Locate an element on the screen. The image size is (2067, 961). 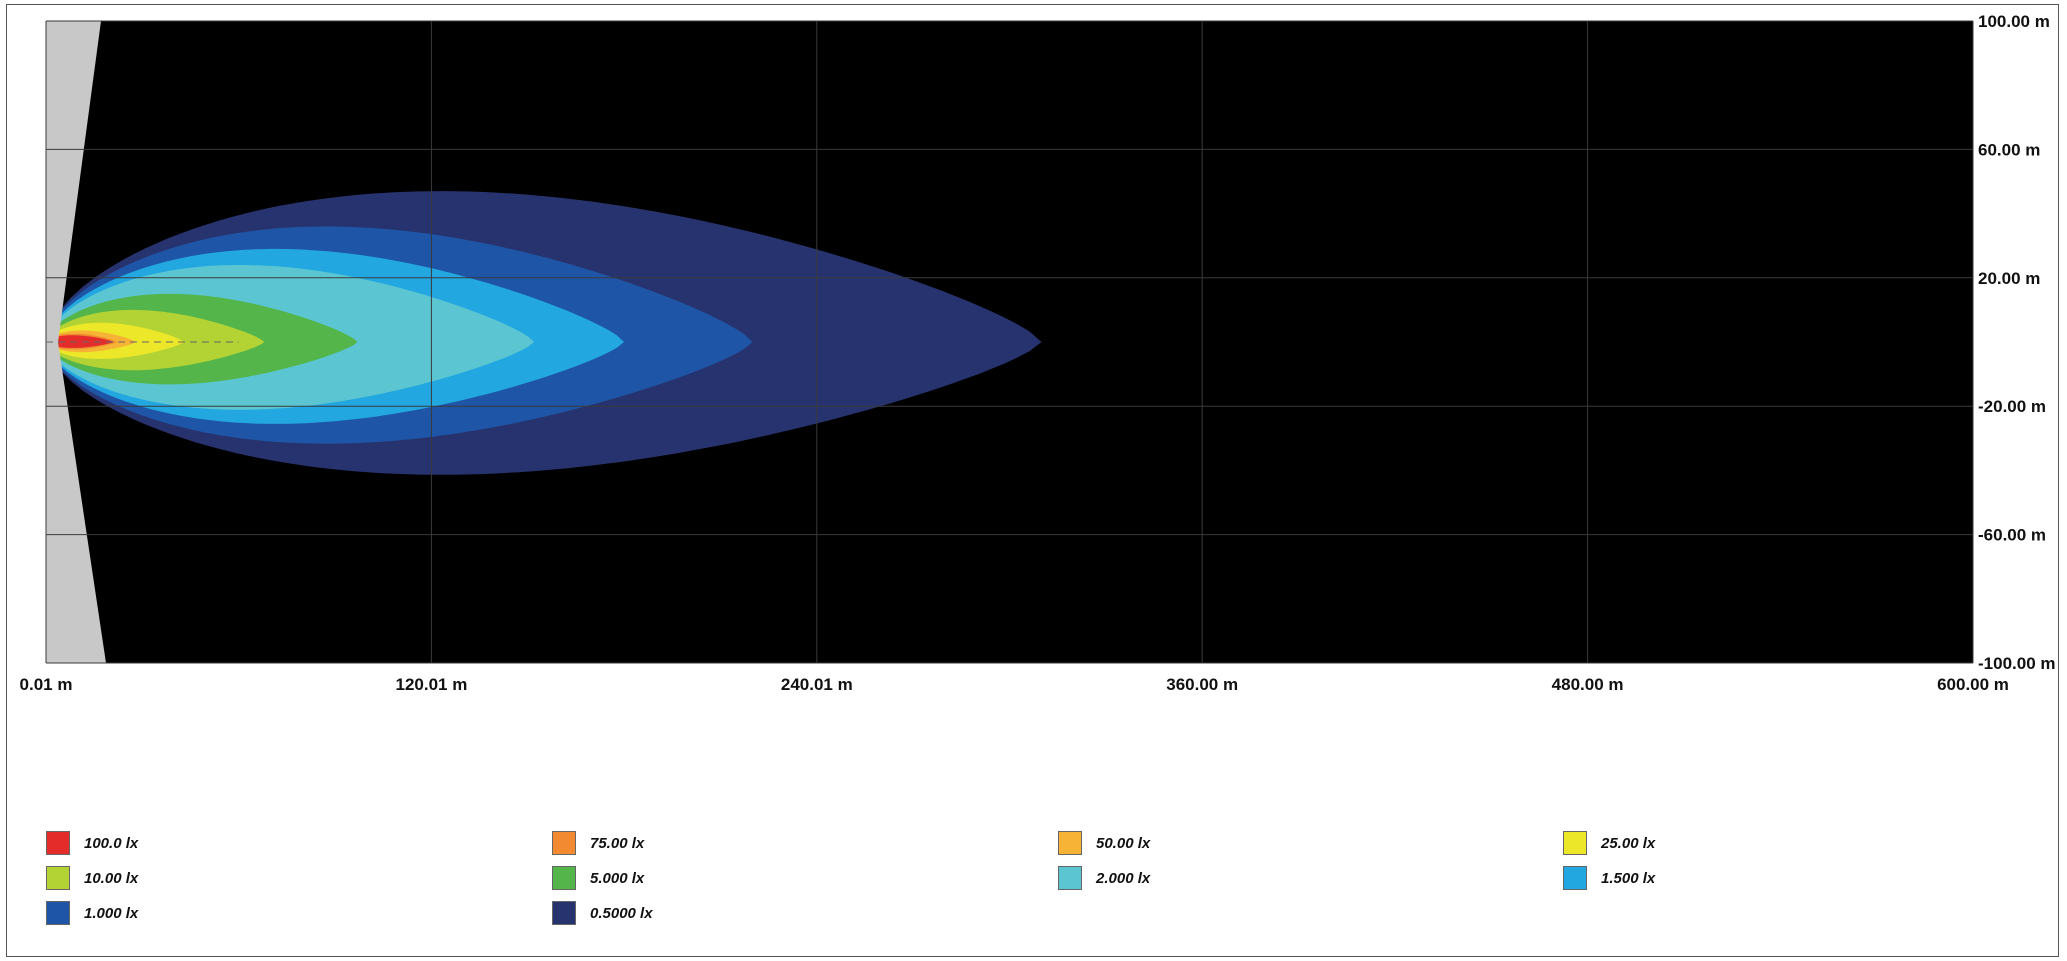
y-tick-label: -100.00 m is located at coordinates (2017, 663).